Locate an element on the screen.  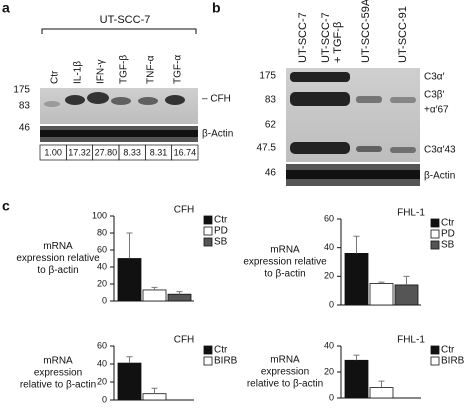
quant-value: 27.80 is located at coordinates (106, 152).